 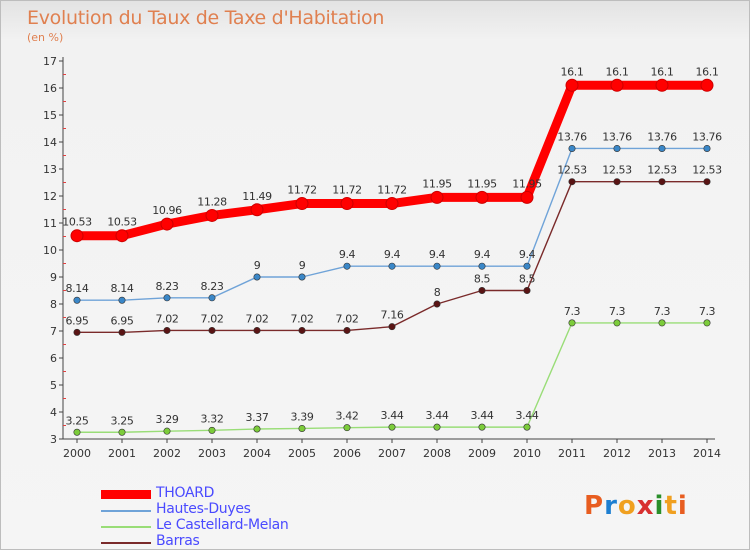 What do you see at coordinates (659, 506) in the screenshot?
I see `logo-letter: i` at bounding box center [659, 506].